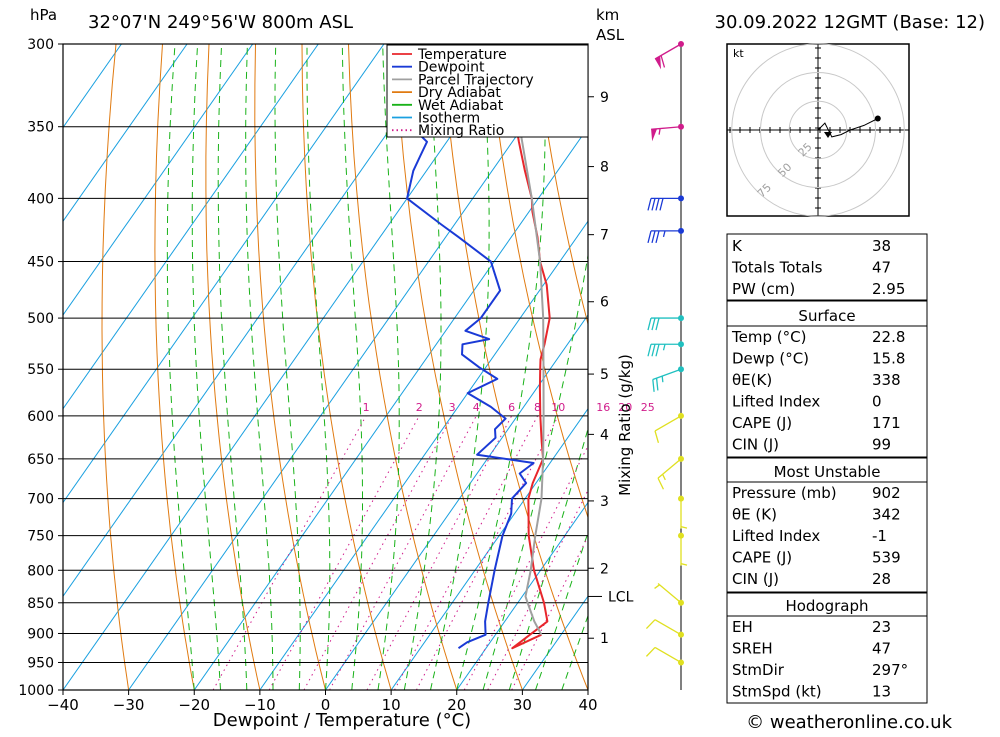 The image size is (1000, 737). What do you see at coordinates (752, 380) in the screenshot?
I see `index-label: θE(K)` at bounding box center [752, 380].